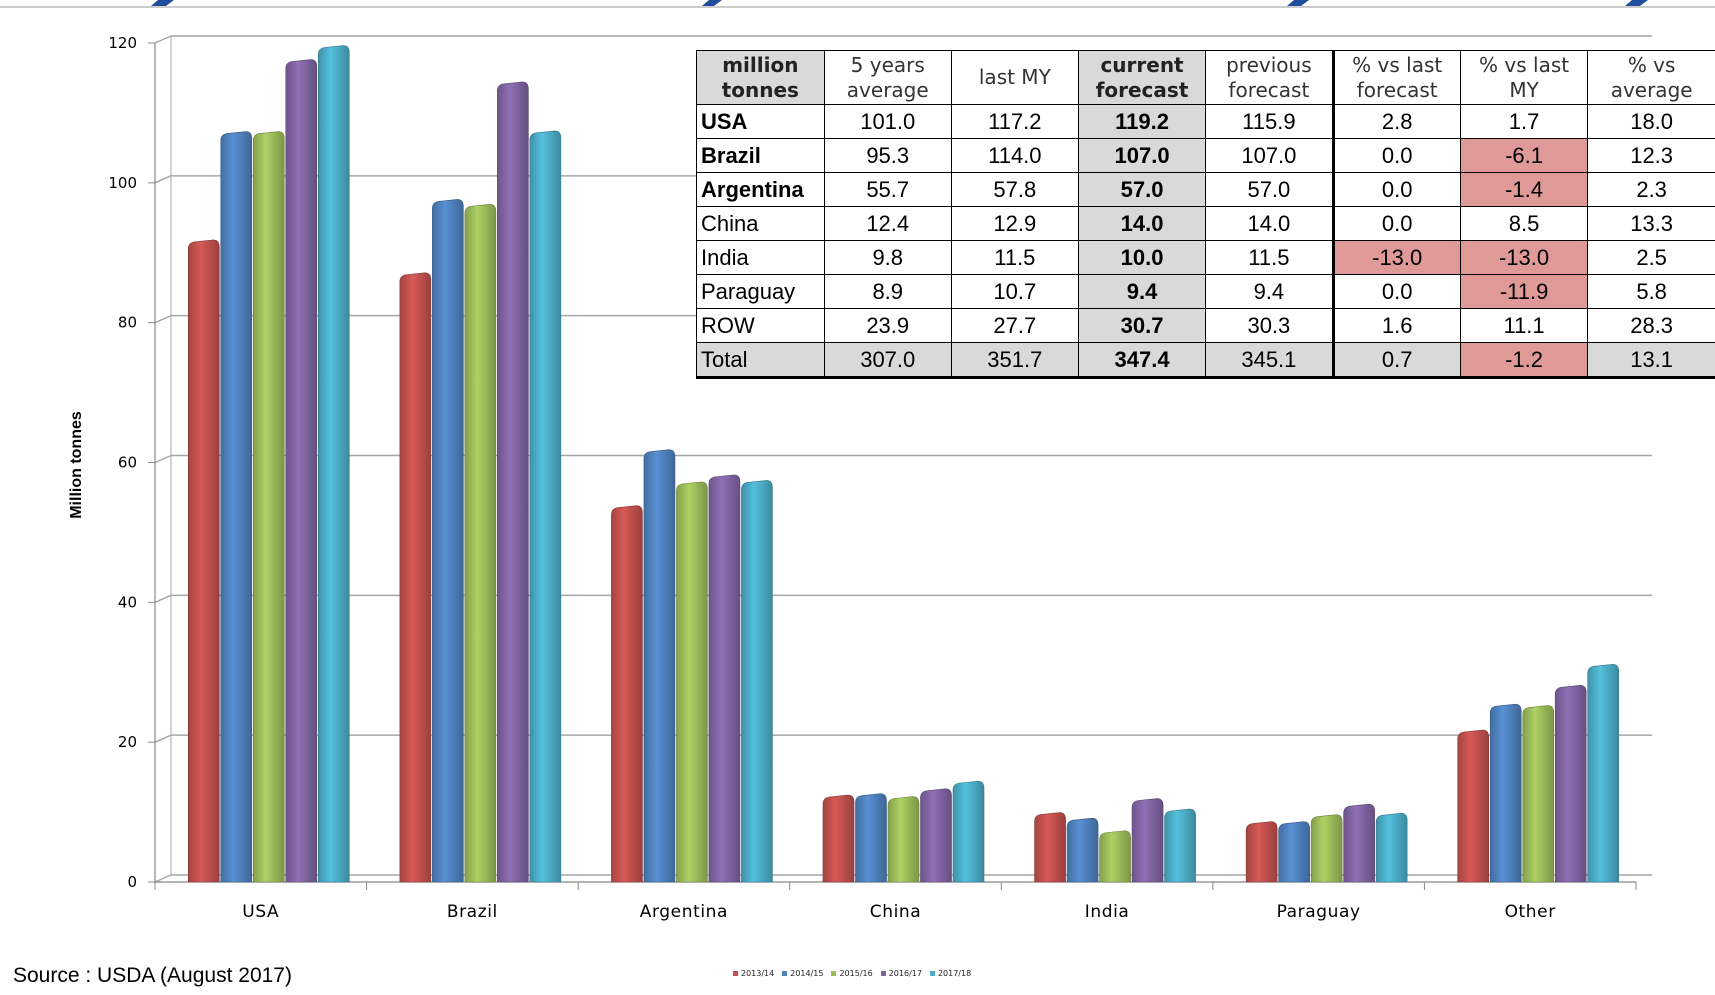  What do you see at coordinates (1319, 912) in the screenshot?
I see `x-tick-label: Paraguay` at bounding box center [1319, 912].